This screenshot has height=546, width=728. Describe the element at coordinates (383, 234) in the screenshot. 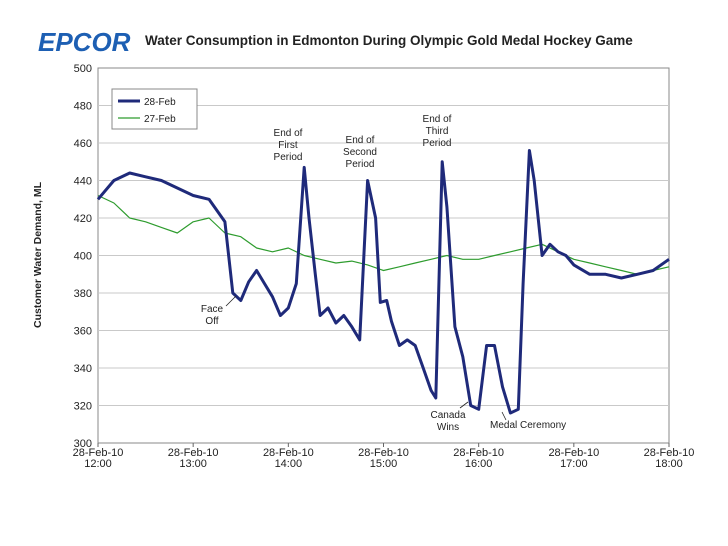

I see `series-27feb-line` at that location.